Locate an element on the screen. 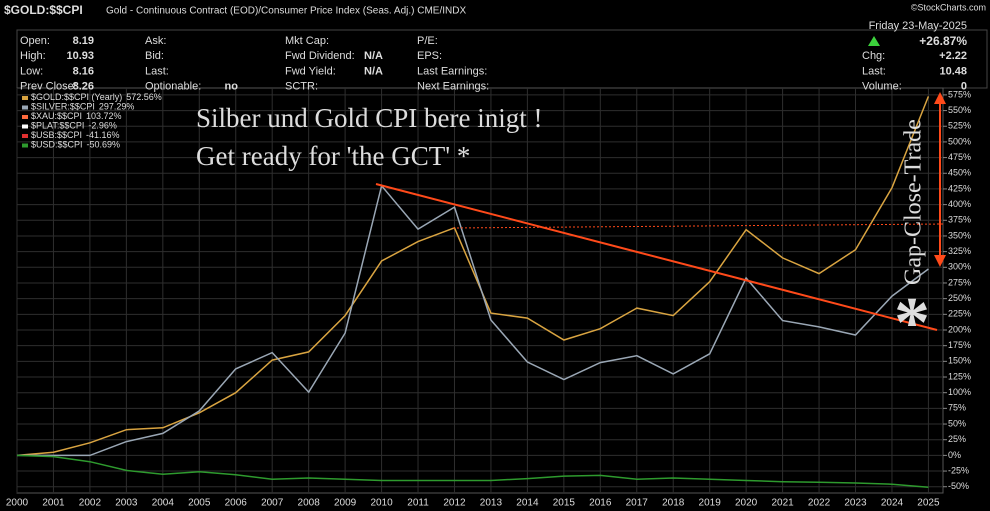  x-tick-label: 2009 is located at coordinates (345, 503).